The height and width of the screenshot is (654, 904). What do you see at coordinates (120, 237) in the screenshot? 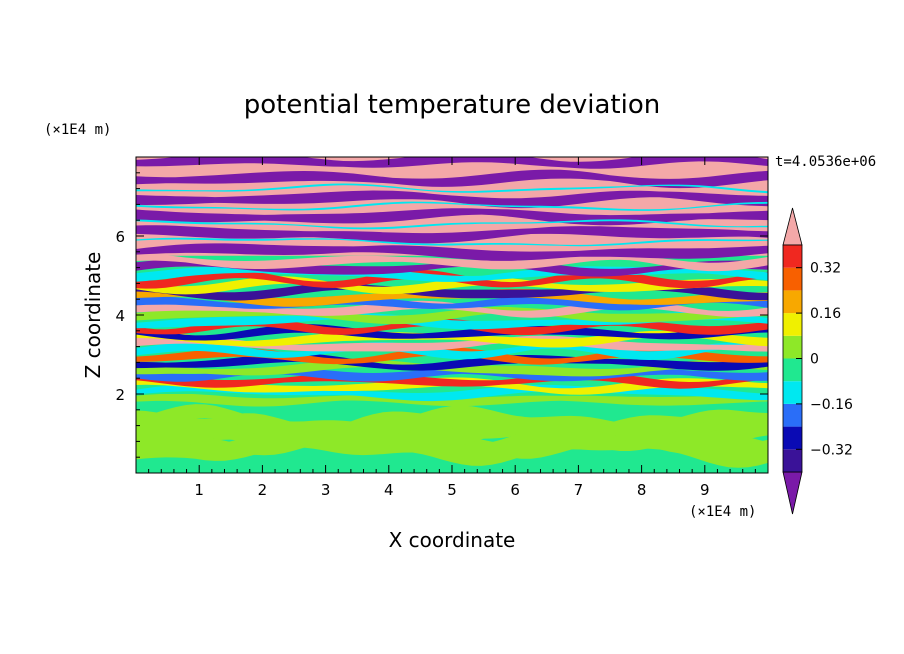
I see `y-tick-label: 6` at bounding box center [120, 237].